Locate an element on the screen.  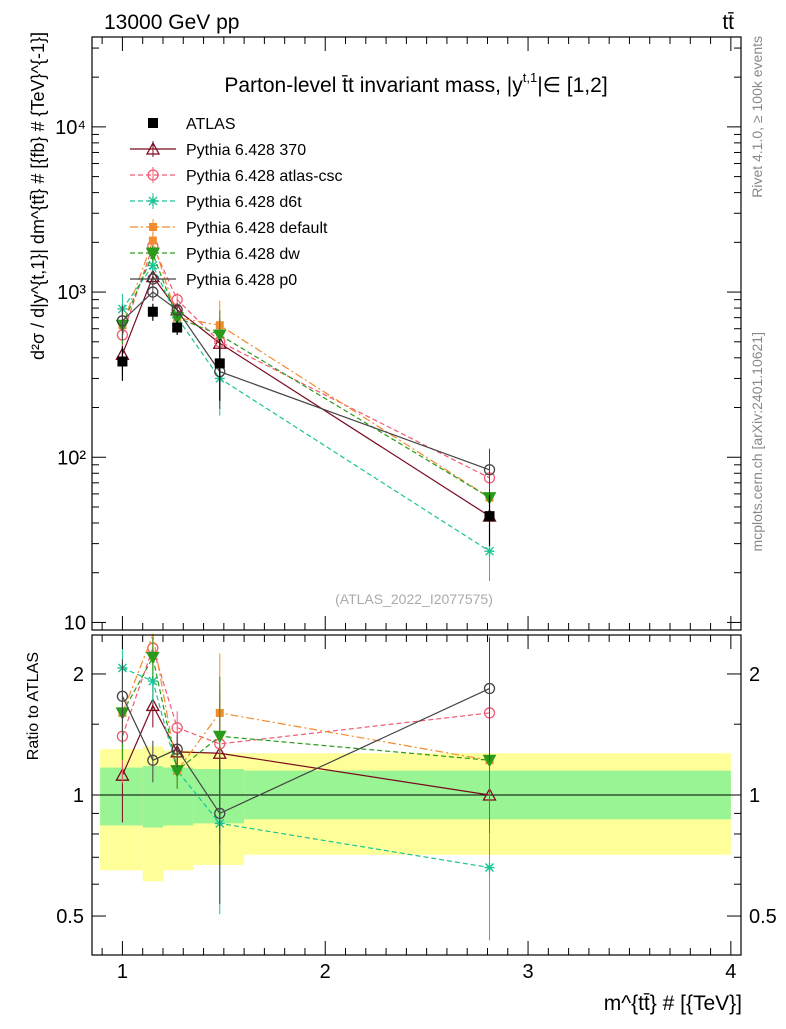
main-ytick-label-2: 10³ is located at coordinates (71, 293).